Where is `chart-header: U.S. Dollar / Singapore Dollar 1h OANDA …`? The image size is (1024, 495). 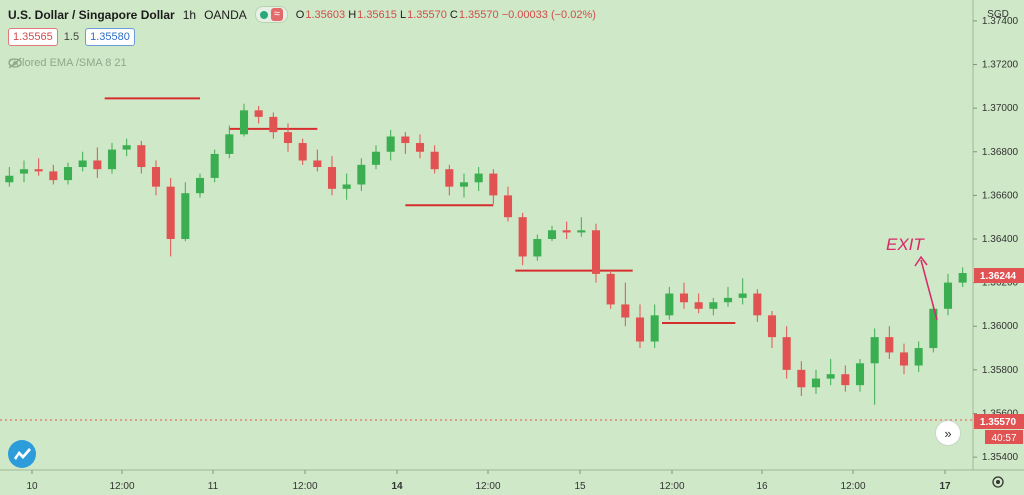
chart-header: U.S. Dollar / Singapore Dollar 1h OANDA … is located at coordinates (302, 14).